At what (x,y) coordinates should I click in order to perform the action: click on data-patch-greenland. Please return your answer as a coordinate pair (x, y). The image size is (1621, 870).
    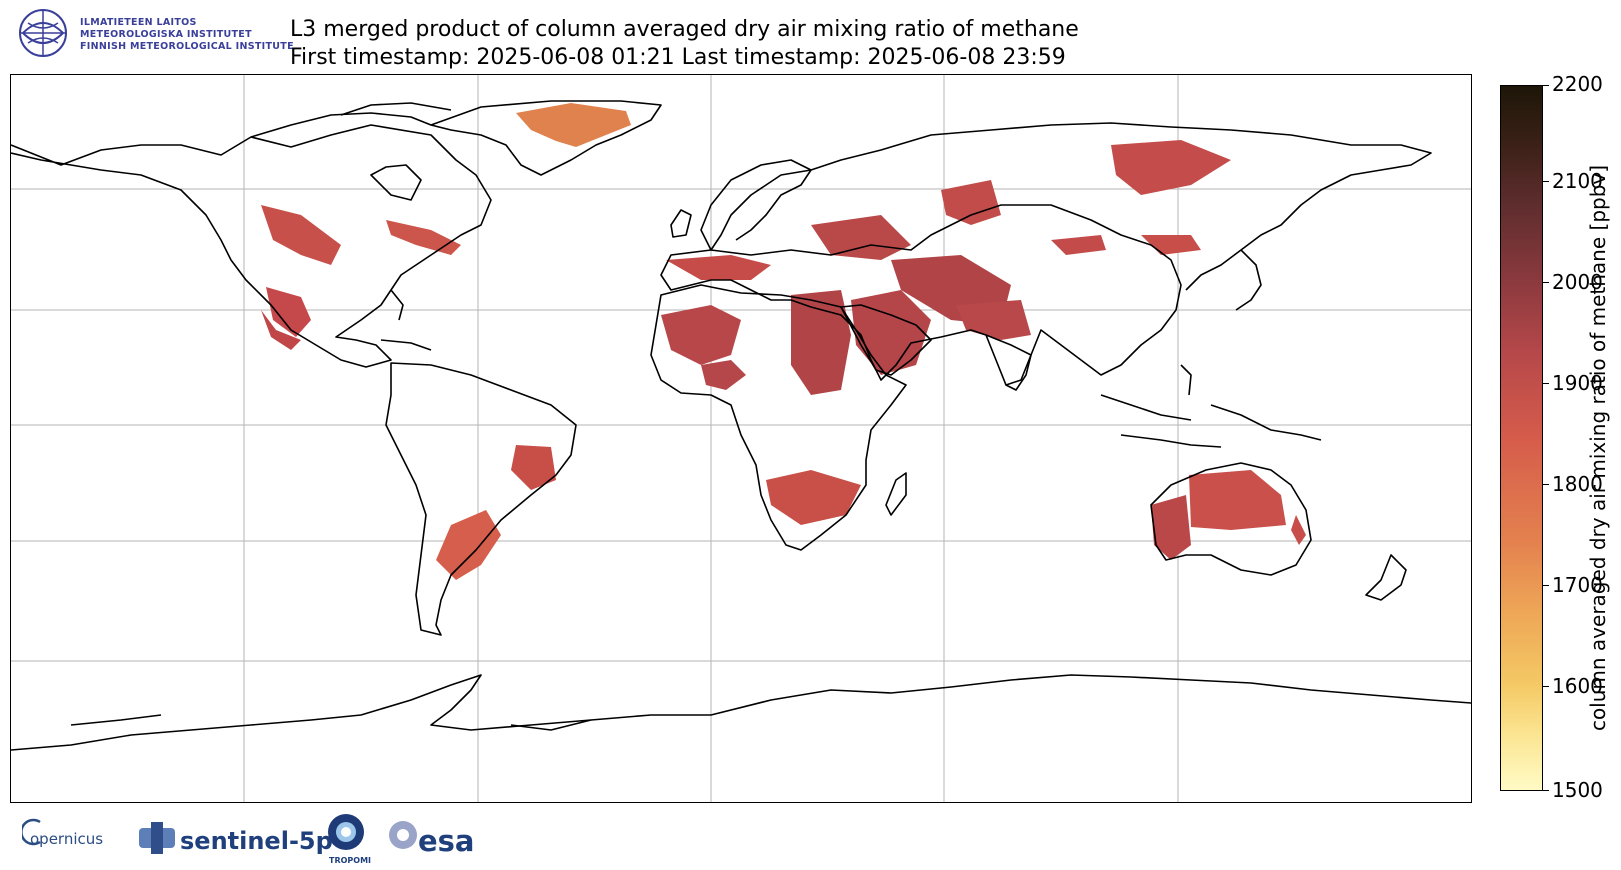
    Looking at the image, I should click on (573, 125).